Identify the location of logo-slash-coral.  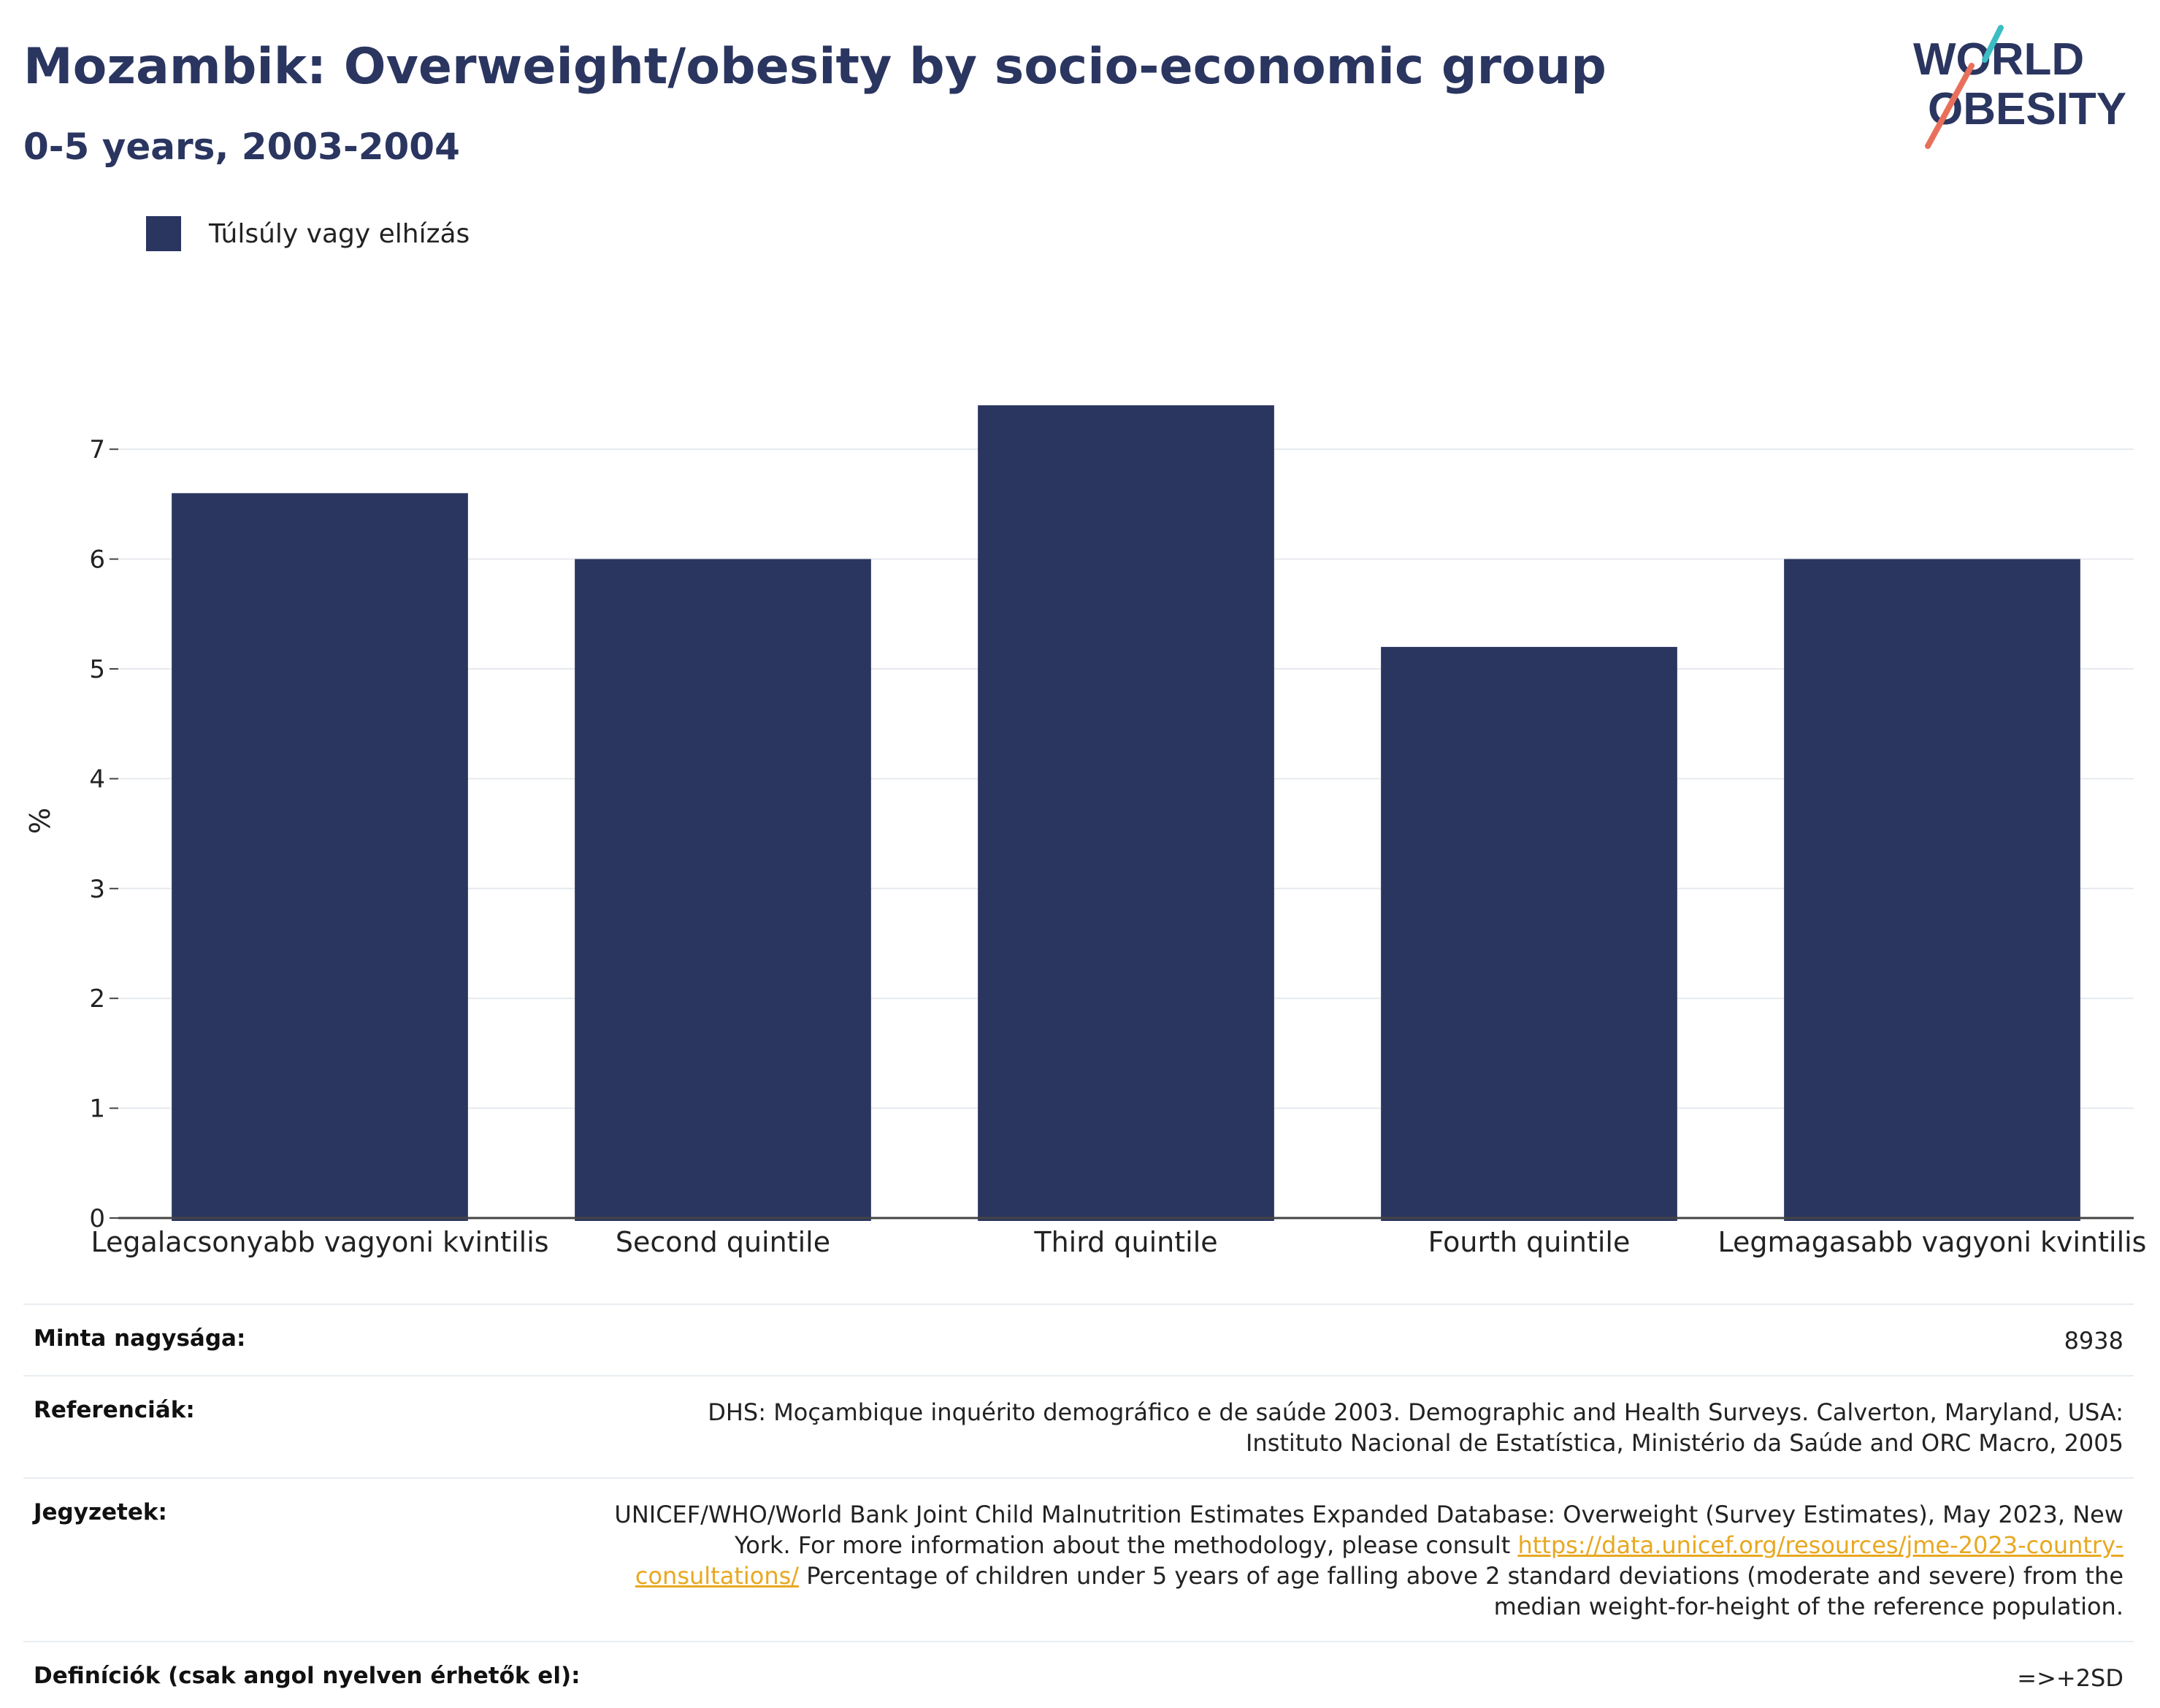
(1950, 106).